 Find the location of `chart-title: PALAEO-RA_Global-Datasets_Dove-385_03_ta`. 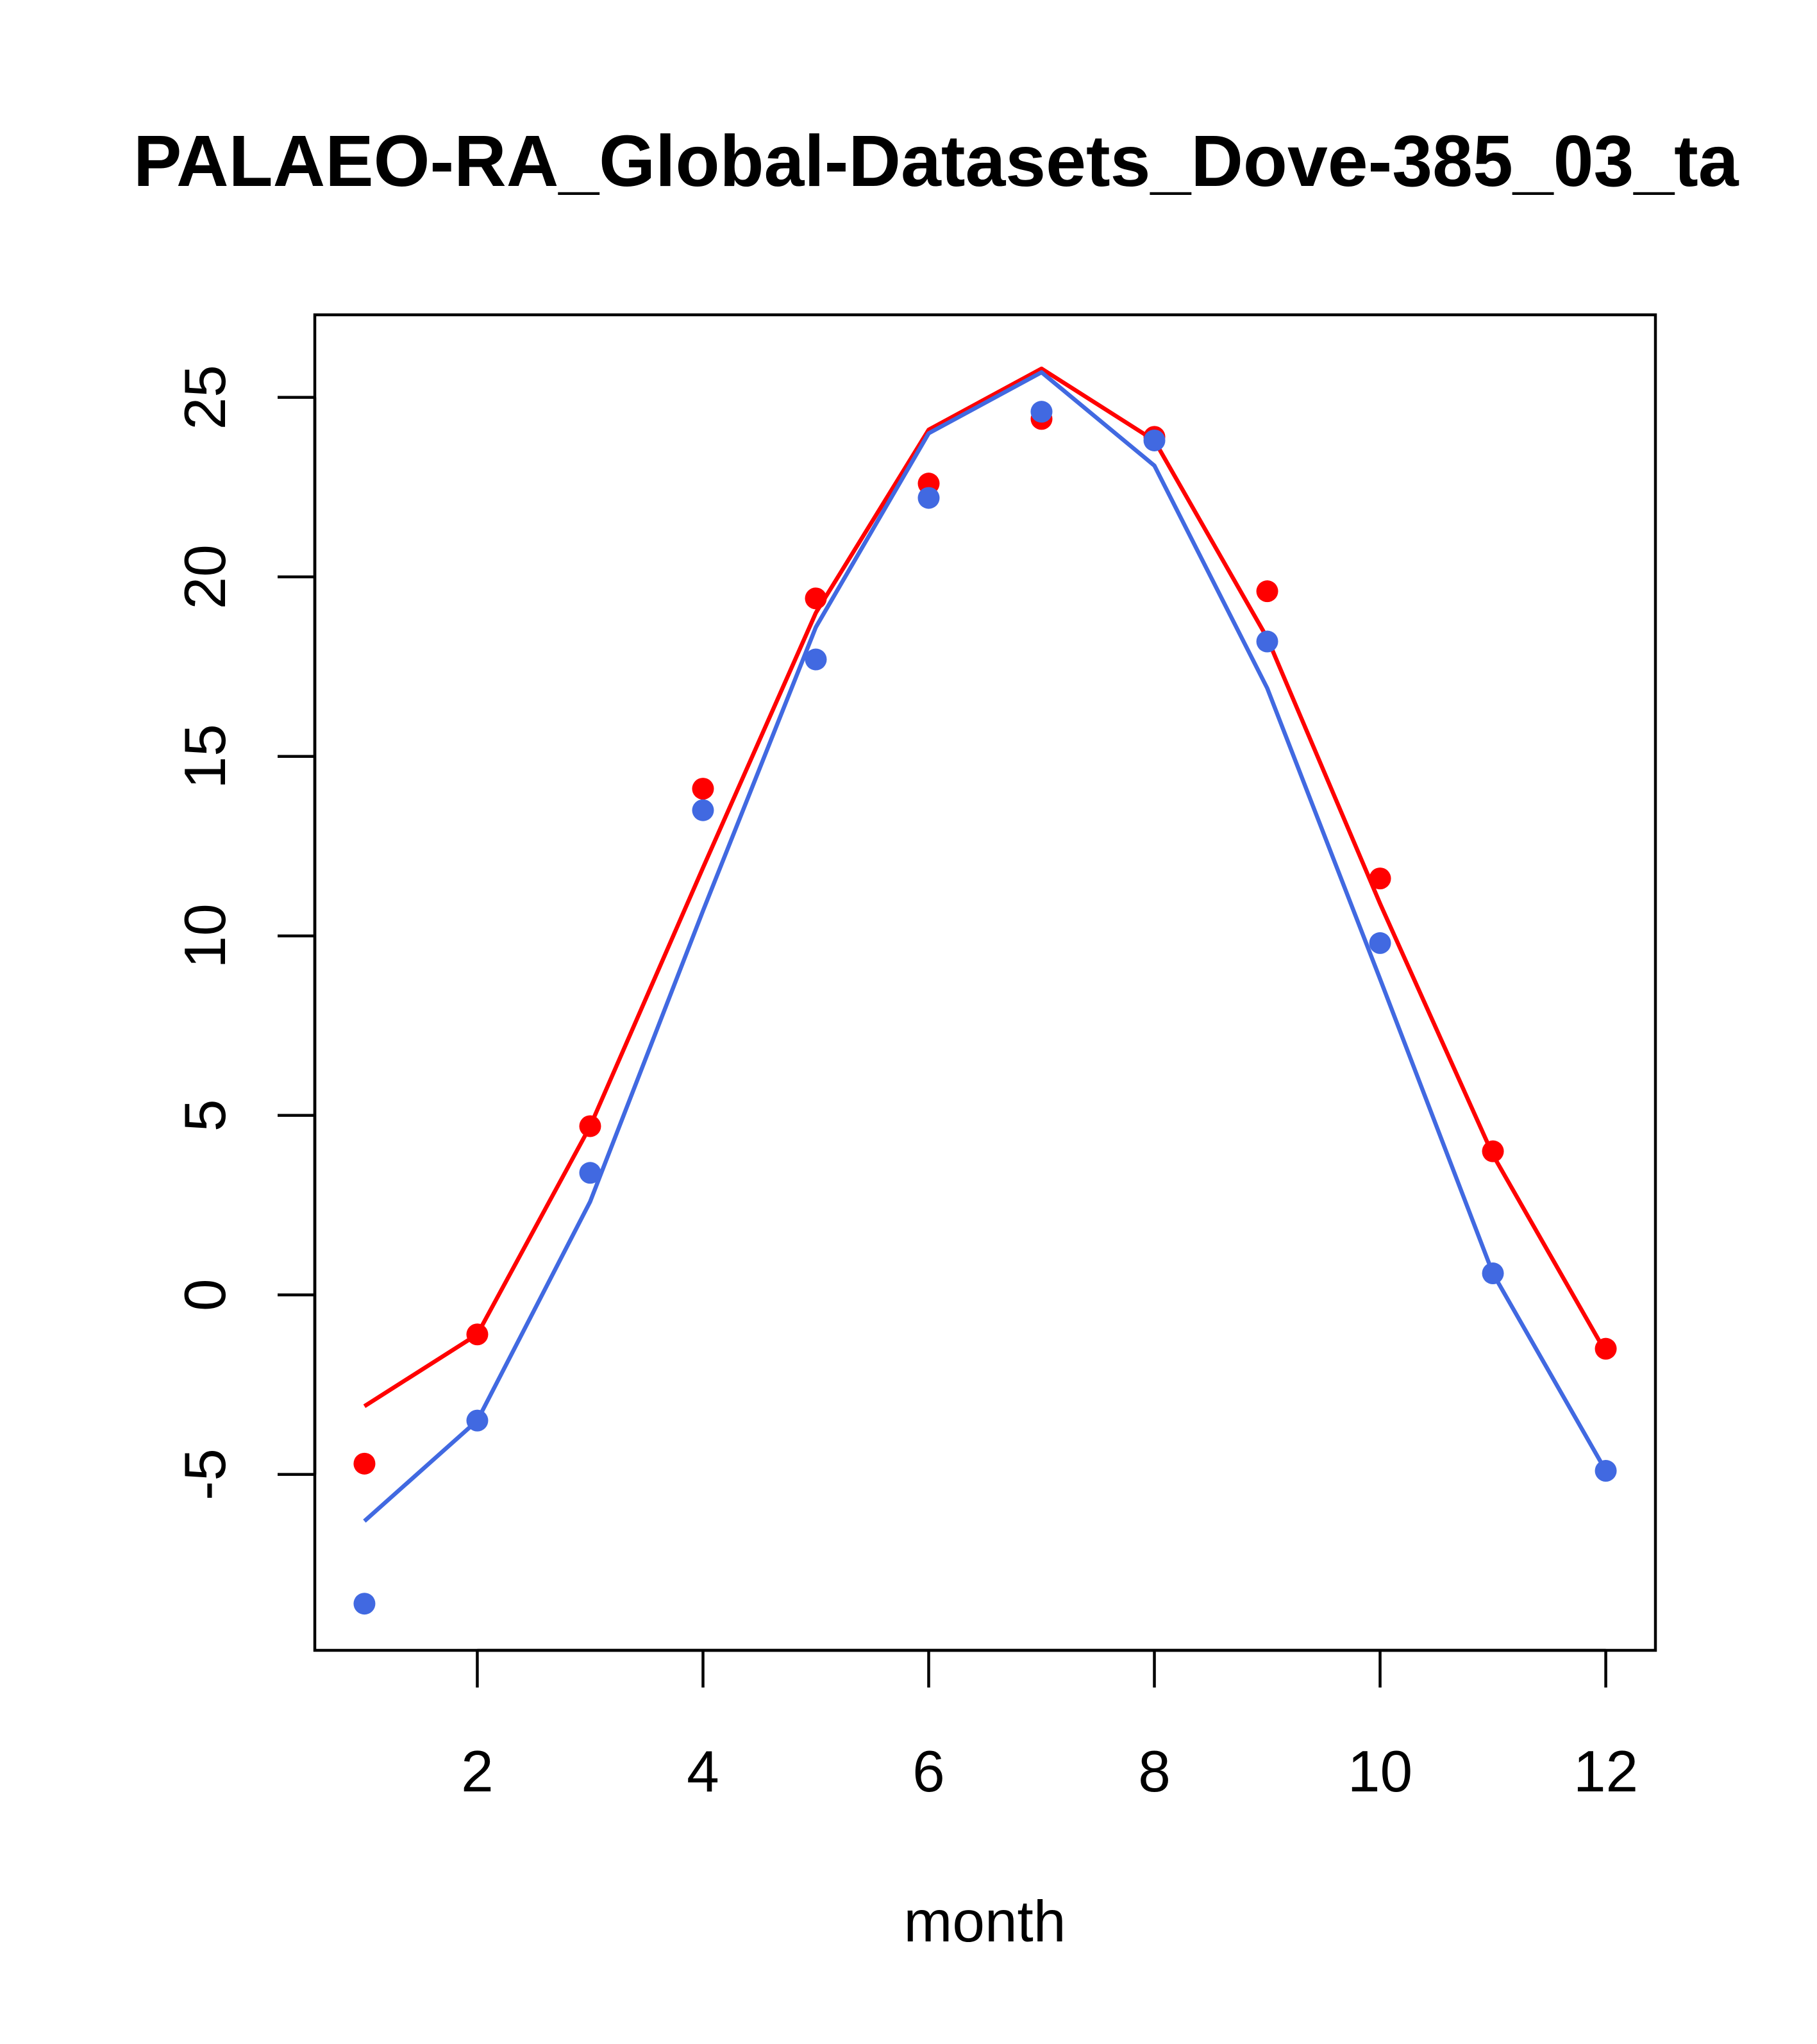

chart-title: PALAEO-RA_Global-Datasets_Dove-385_03_ta is located at coordinates (936, 161).